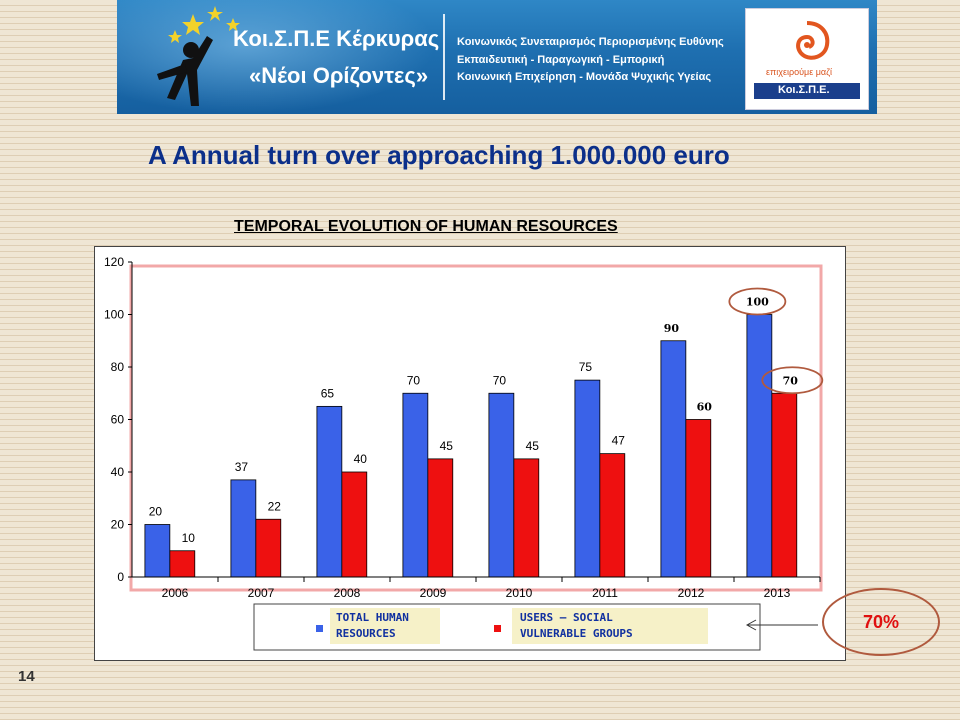  I want to click on highlight-ellipse-total, so click(757, 301).